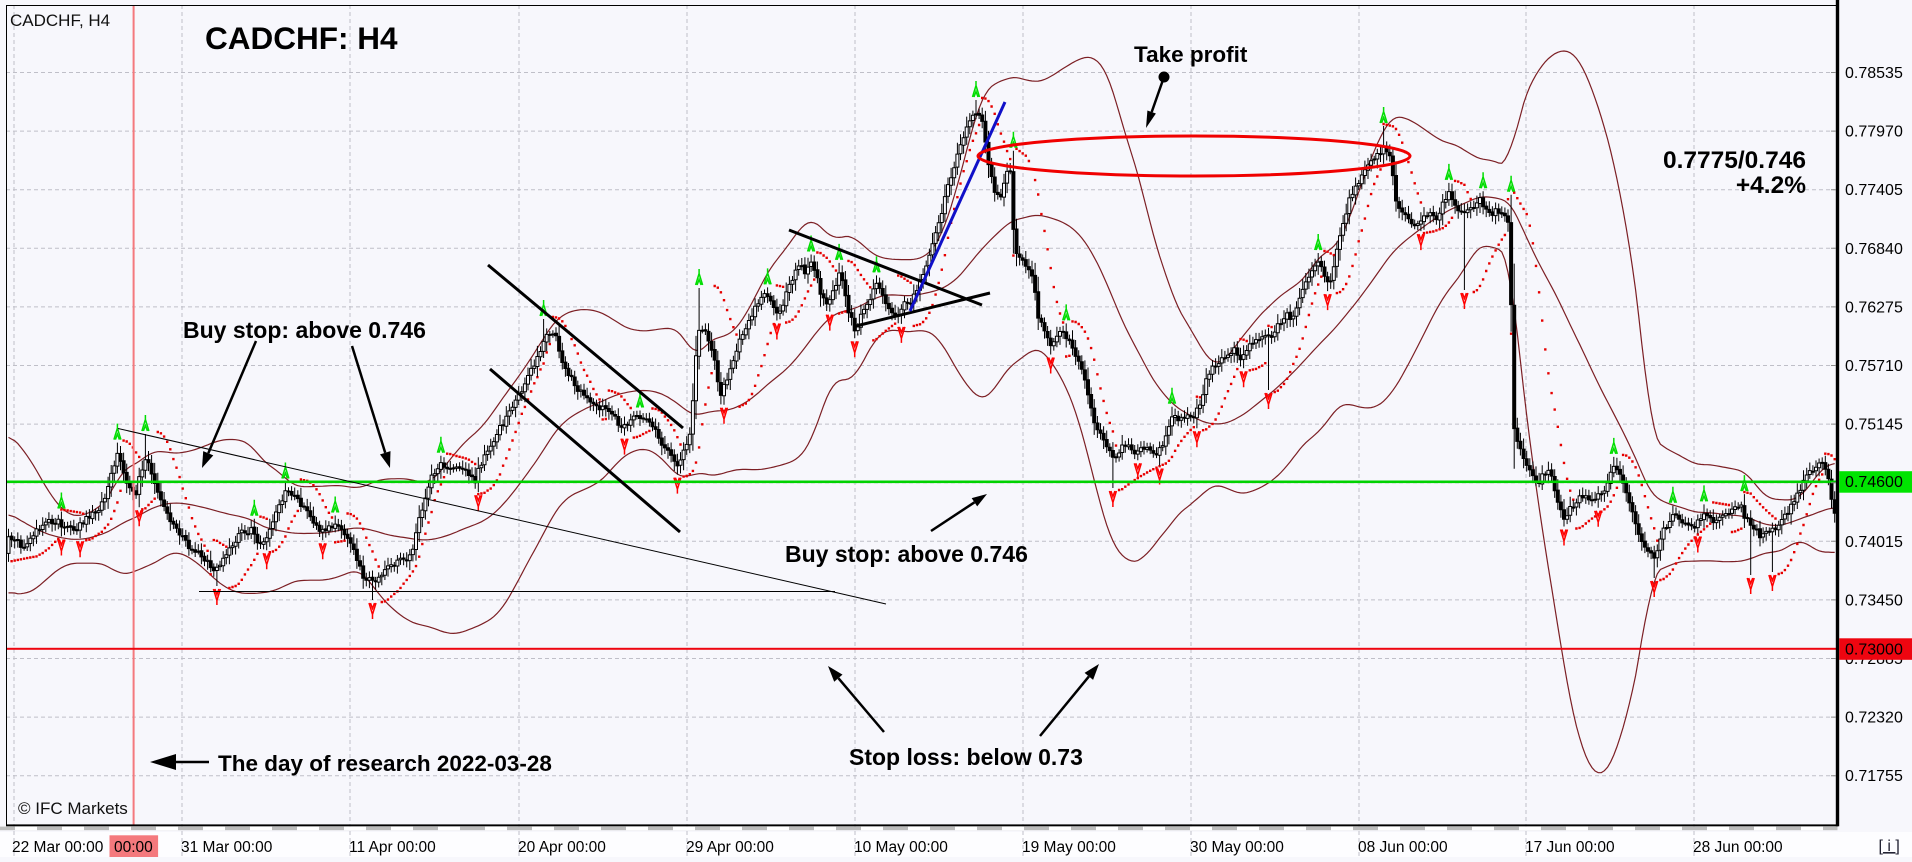  What do you see at coordinates (1874, 366) in the screenshot?
I see `svg-text: 0.75710` at bounding box center [1874, 366].